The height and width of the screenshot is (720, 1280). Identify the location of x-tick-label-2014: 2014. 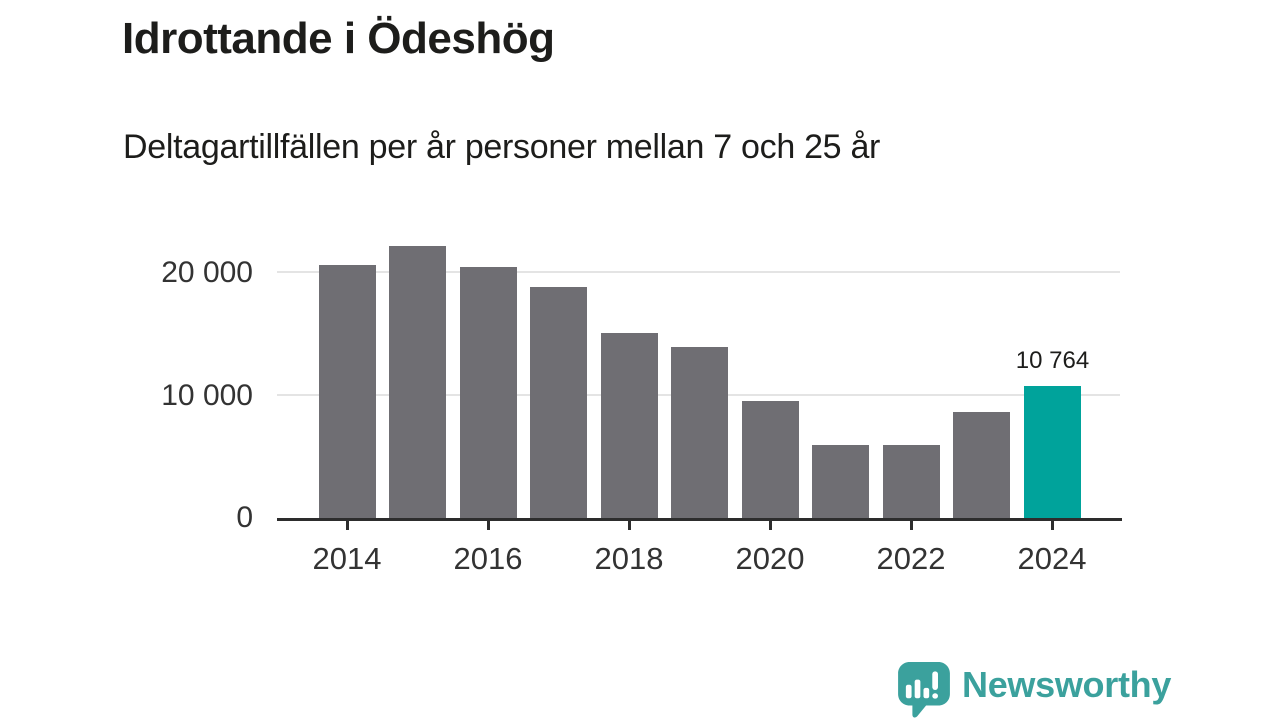
(347, 558).